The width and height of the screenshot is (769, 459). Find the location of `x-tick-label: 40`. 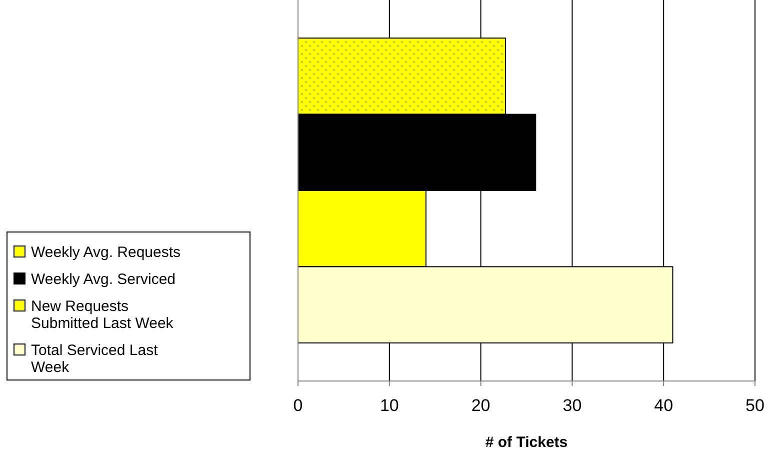

x-tick-label: 40 is located at coordinates (664, 405).